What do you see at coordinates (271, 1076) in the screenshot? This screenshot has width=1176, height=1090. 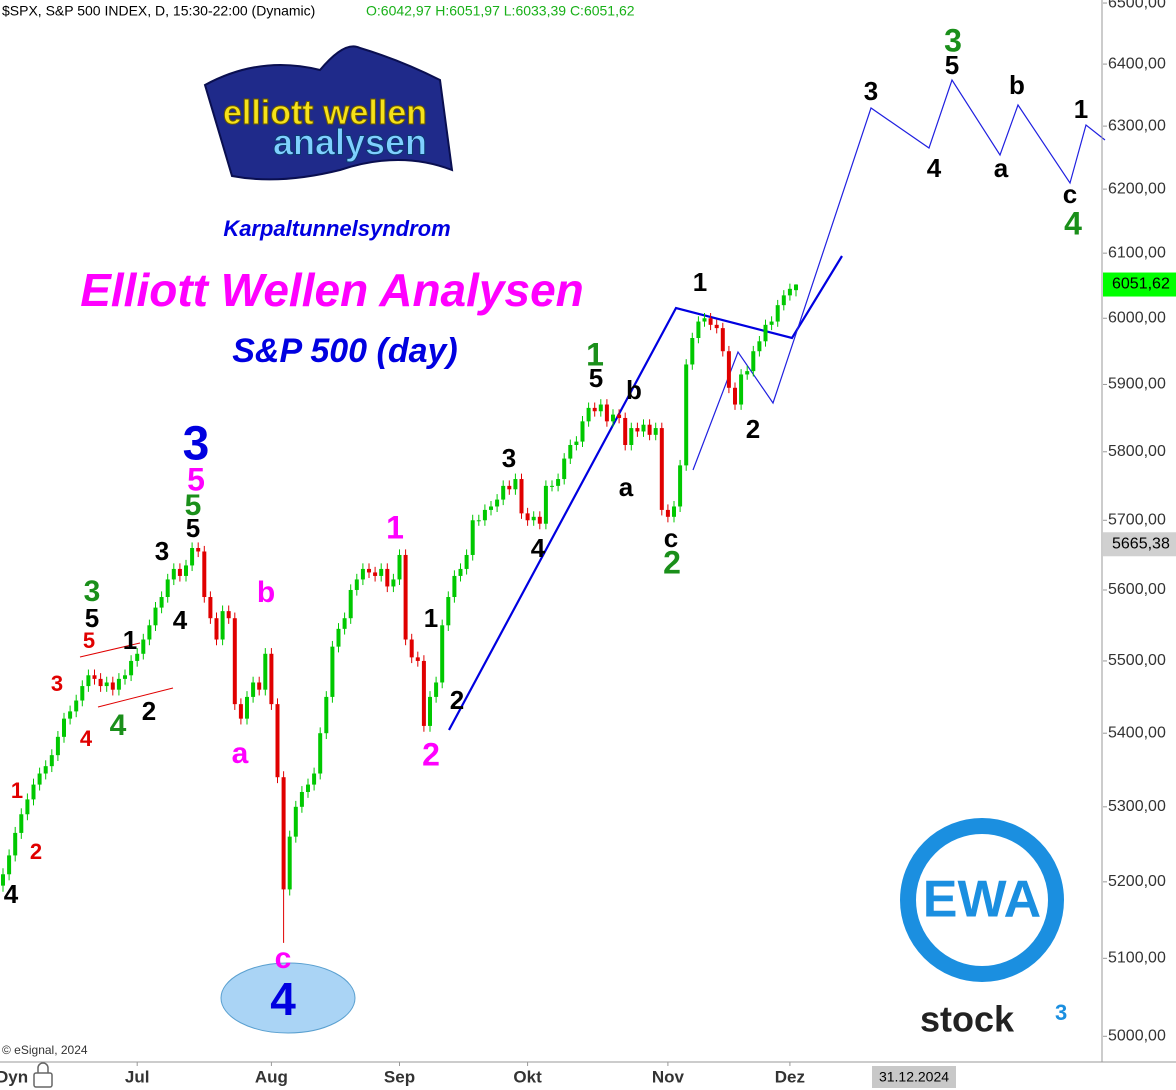 I see `x-tick-label: Aug` at bounding box center [271, 1076].